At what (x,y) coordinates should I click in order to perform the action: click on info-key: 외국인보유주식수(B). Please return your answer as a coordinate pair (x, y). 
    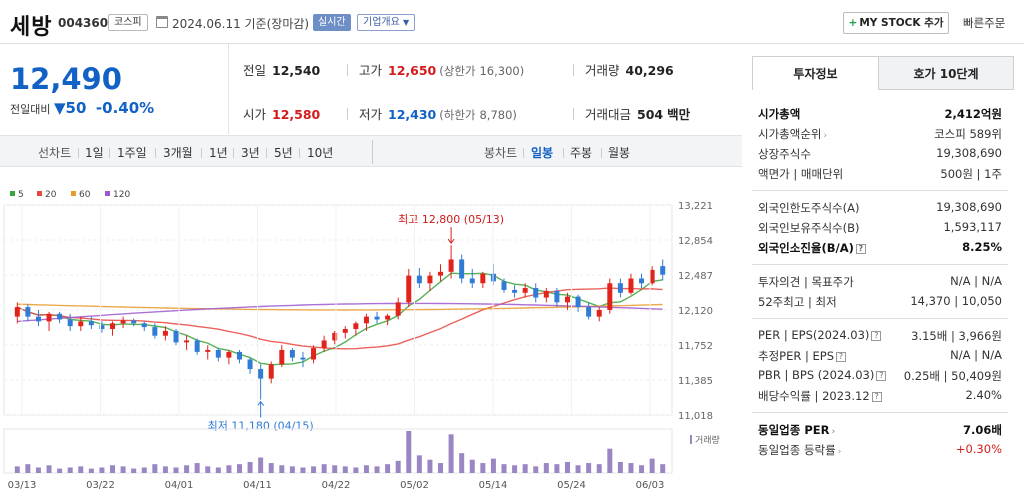
    Looking at the image, I should click on (809, 228).